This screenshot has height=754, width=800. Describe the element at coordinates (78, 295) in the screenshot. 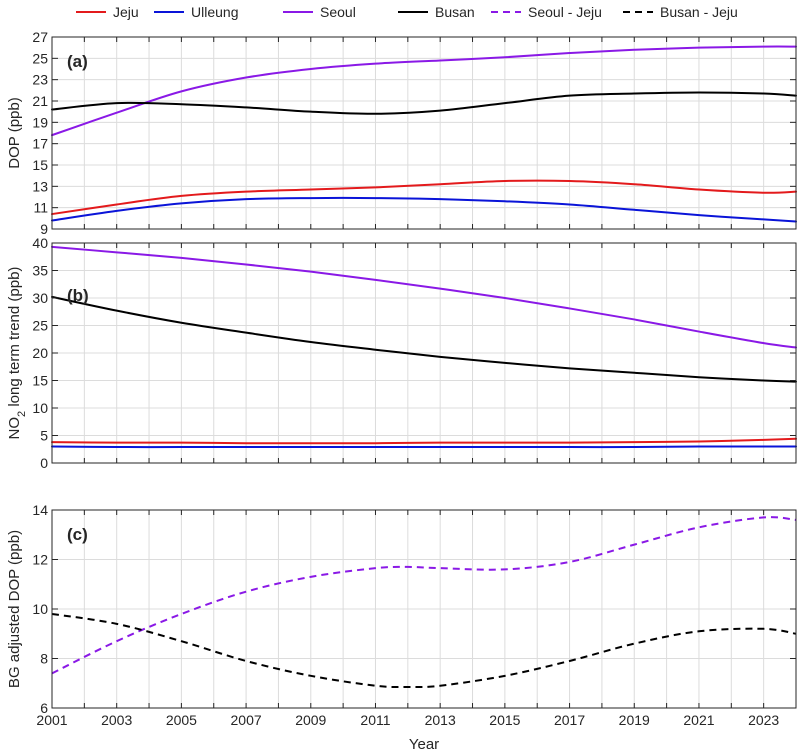

I see `panel-b-label: (b)` at that location.